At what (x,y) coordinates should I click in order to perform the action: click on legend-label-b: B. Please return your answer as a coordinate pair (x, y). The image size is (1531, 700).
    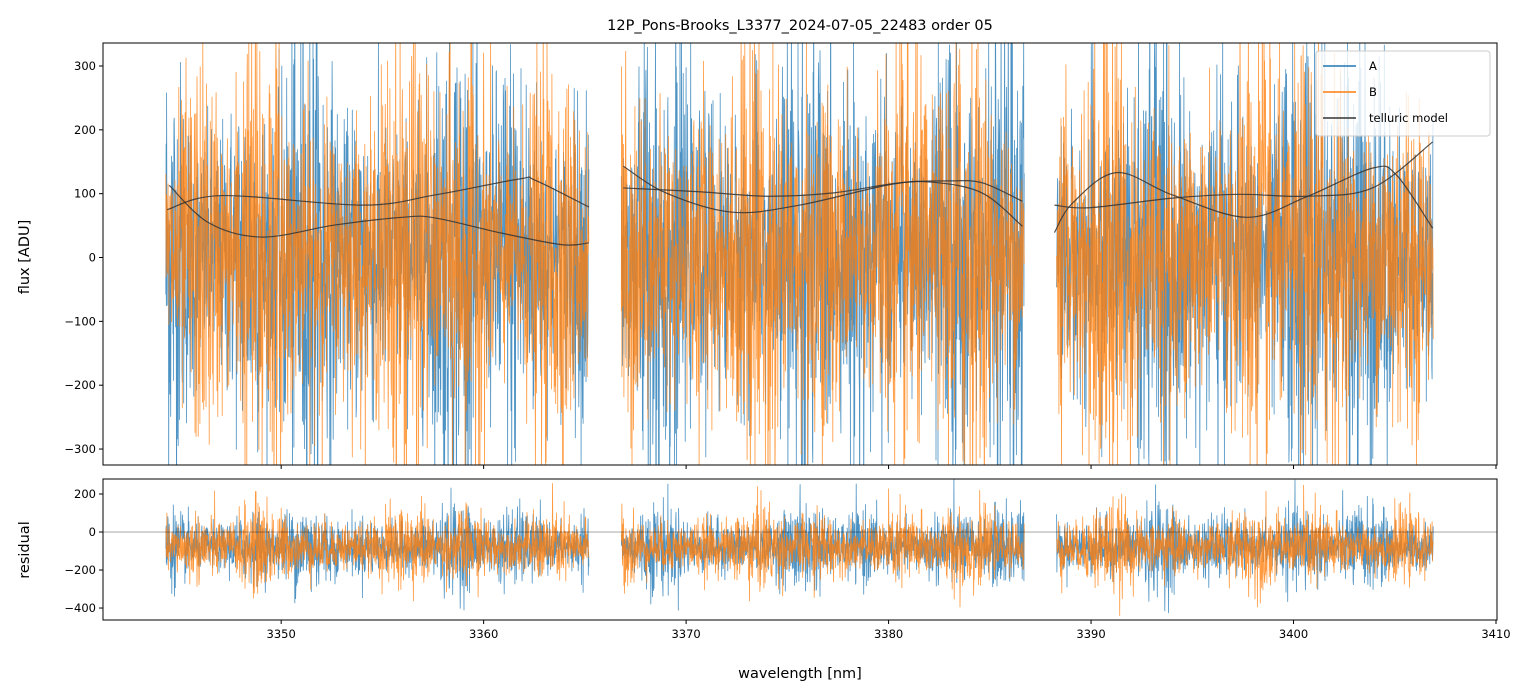
    Looking at the image, I should click on (1373, 92).